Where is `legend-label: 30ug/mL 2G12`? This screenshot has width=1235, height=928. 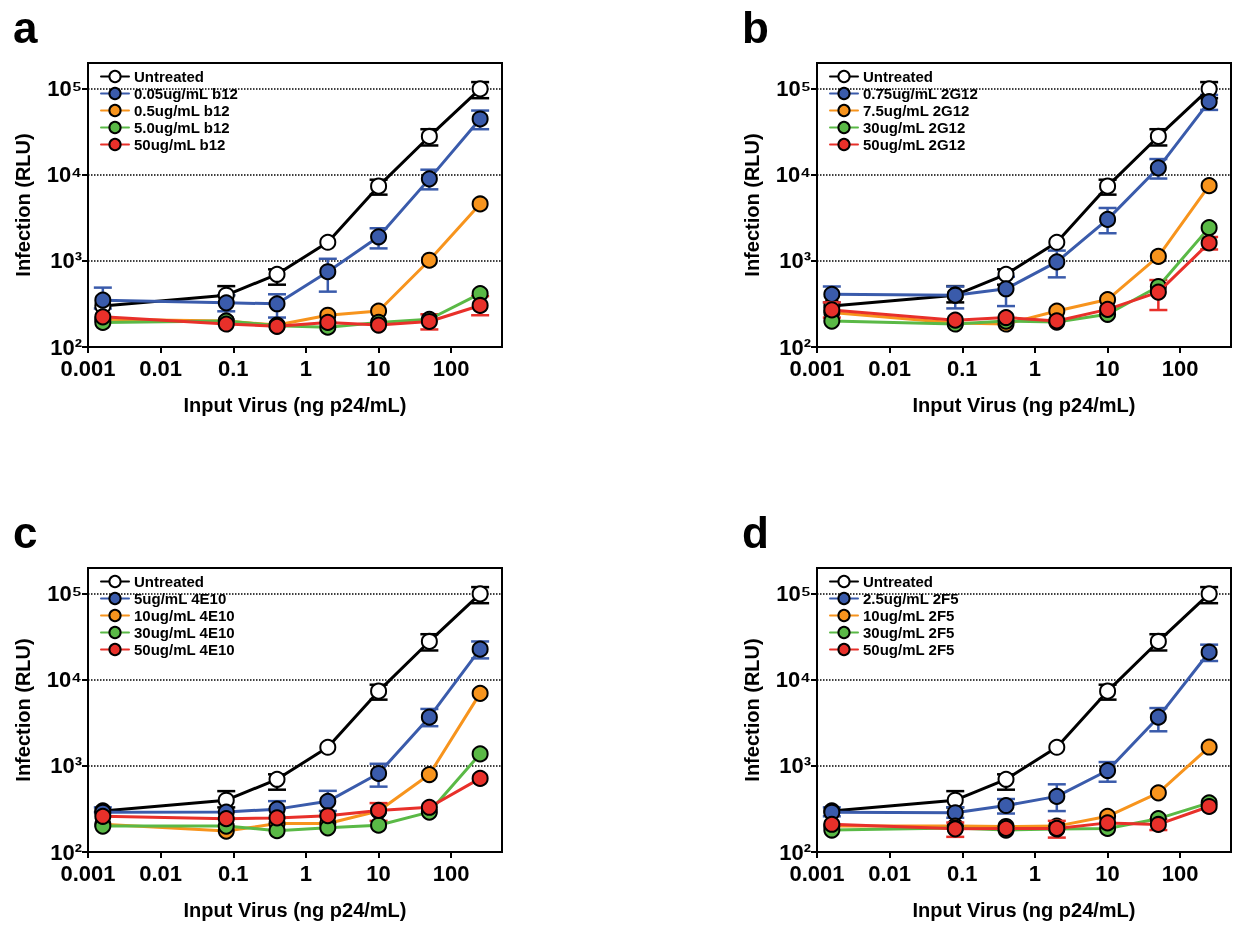 legend-label: 30ug/mL 2G12 is located at coordinates (914, 127).